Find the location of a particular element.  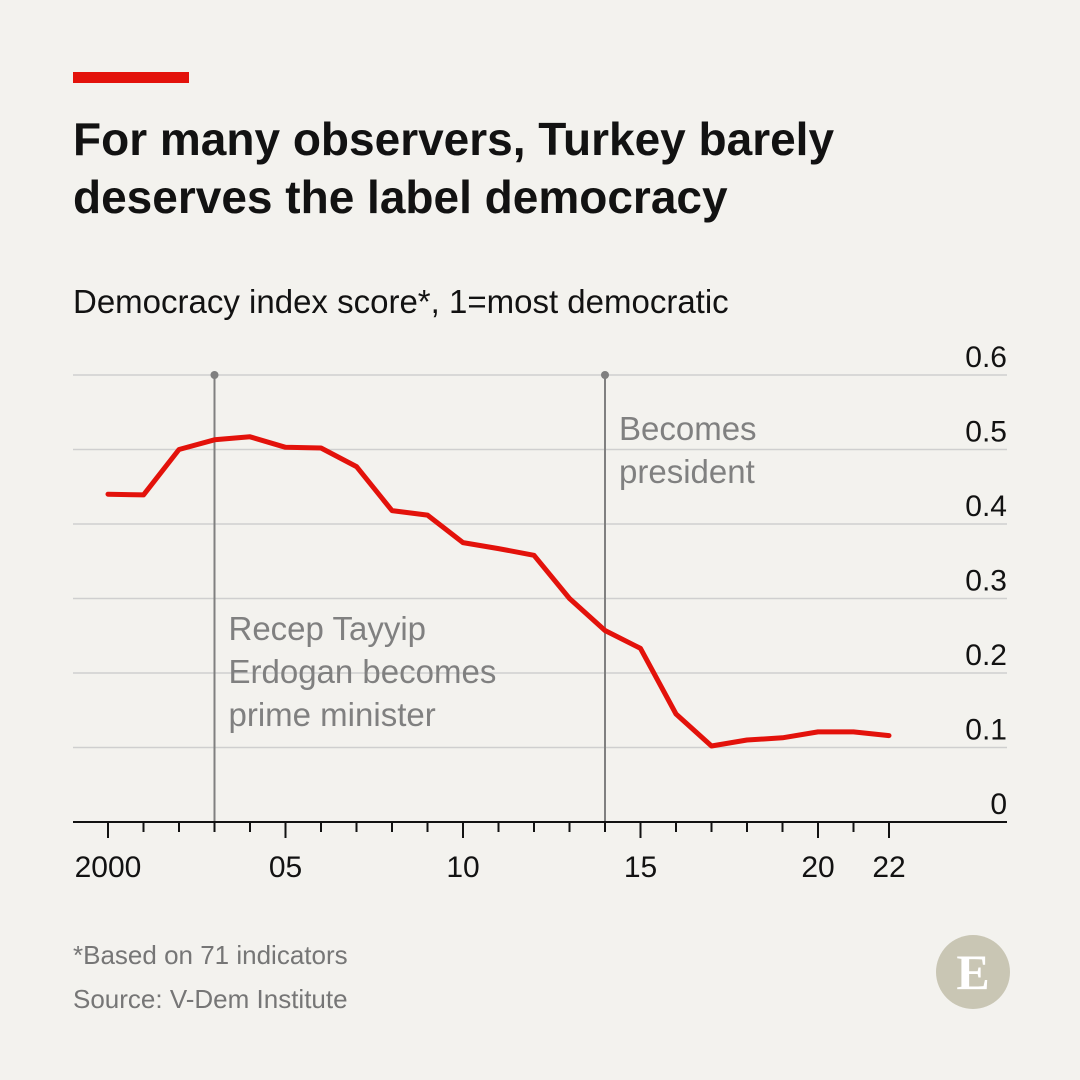

x-tick-label: 10 is located at coordinates (462, 867).